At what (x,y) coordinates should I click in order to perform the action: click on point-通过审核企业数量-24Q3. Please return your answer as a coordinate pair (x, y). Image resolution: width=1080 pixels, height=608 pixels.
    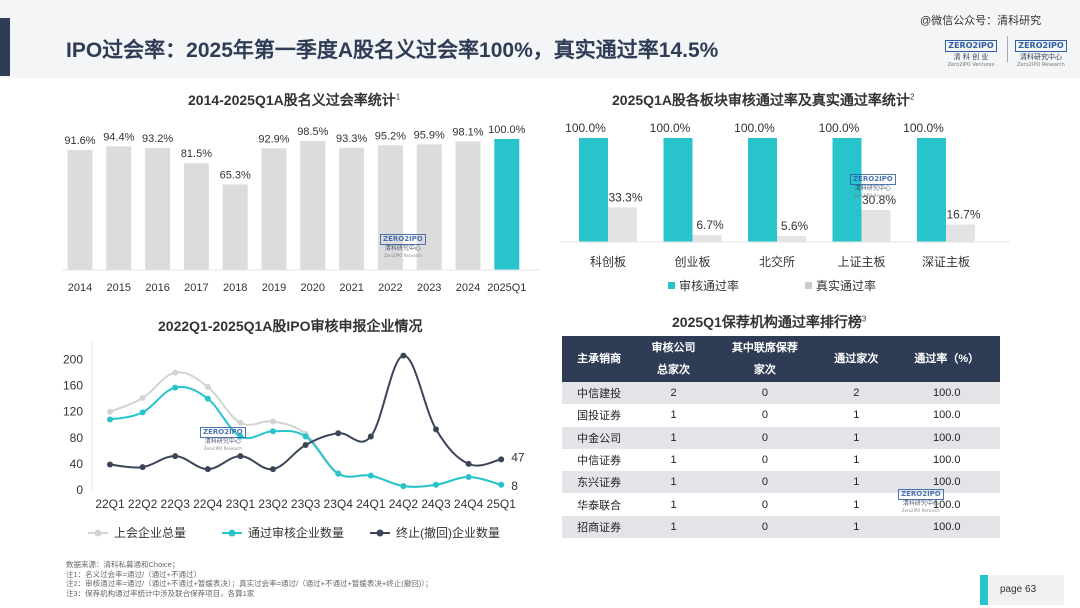
    Looking at the image, I should click on (436, 484).